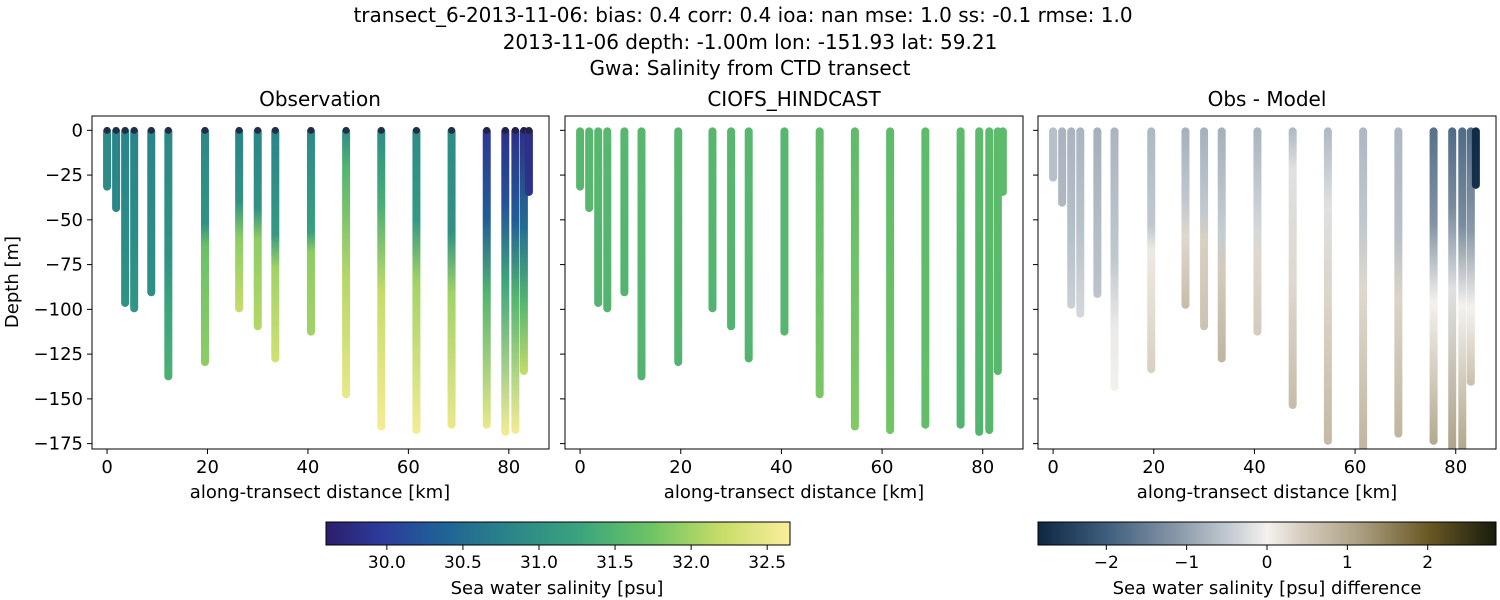 The image size is (1500, 600). Describe the element at coordinates (463, 563) in the screenshot. I see `colorbar-tick-label: 30.5` at that location.